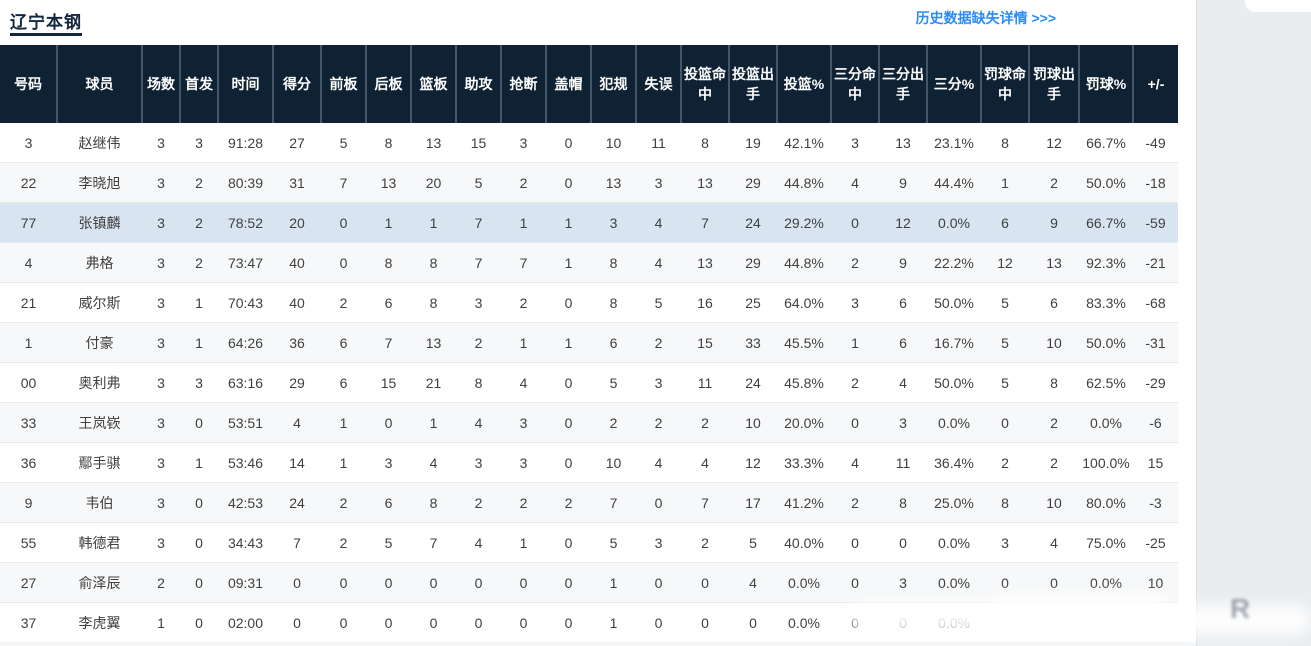 The height and width of the screenshot is (646, 1311). I want to click on table-cell: 李晓旭, so click(99, 182).